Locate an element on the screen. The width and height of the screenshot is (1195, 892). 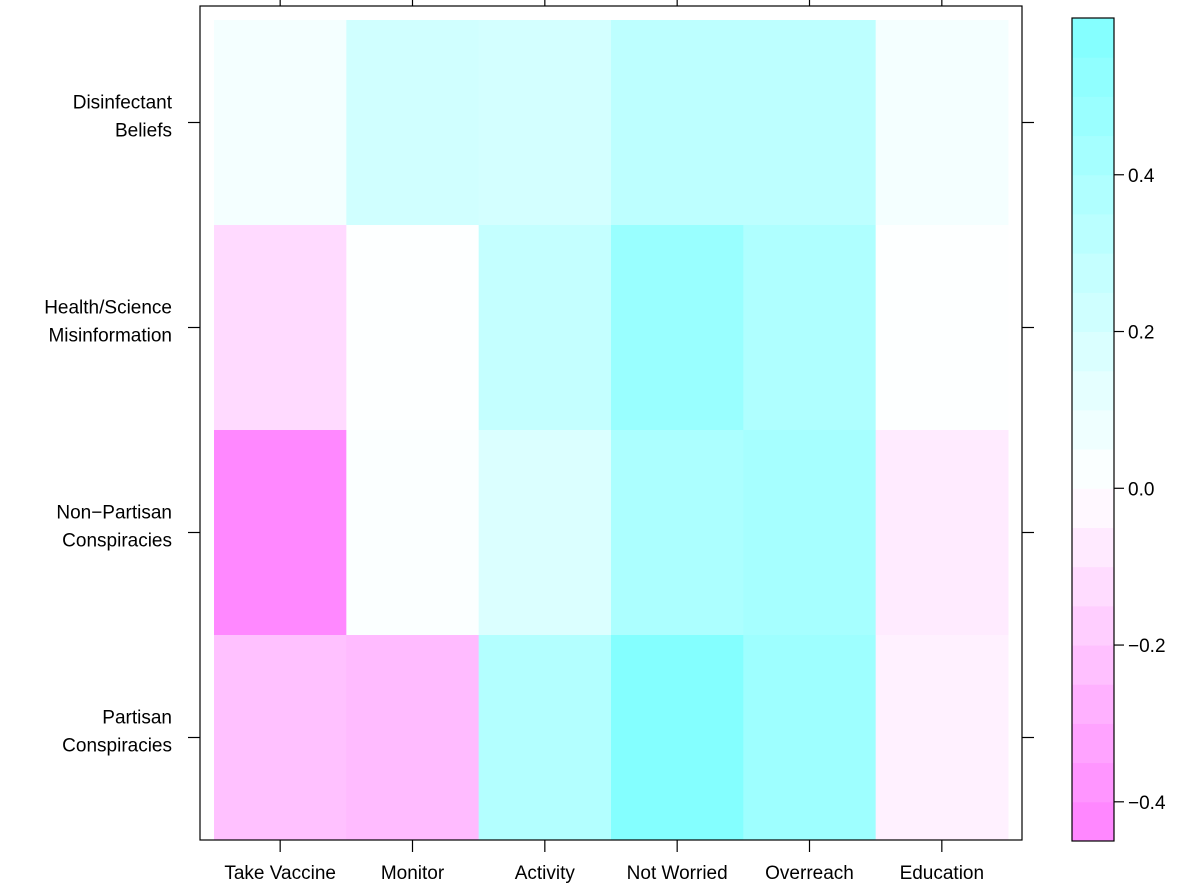
y-tick-label: Beliefs is located at coordinates (143, 131).